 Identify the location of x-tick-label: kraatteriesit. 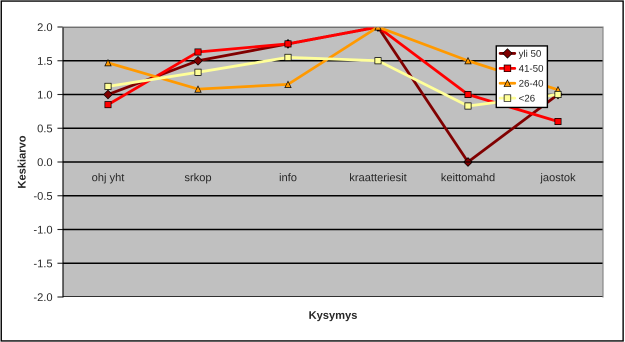
(378, 177).